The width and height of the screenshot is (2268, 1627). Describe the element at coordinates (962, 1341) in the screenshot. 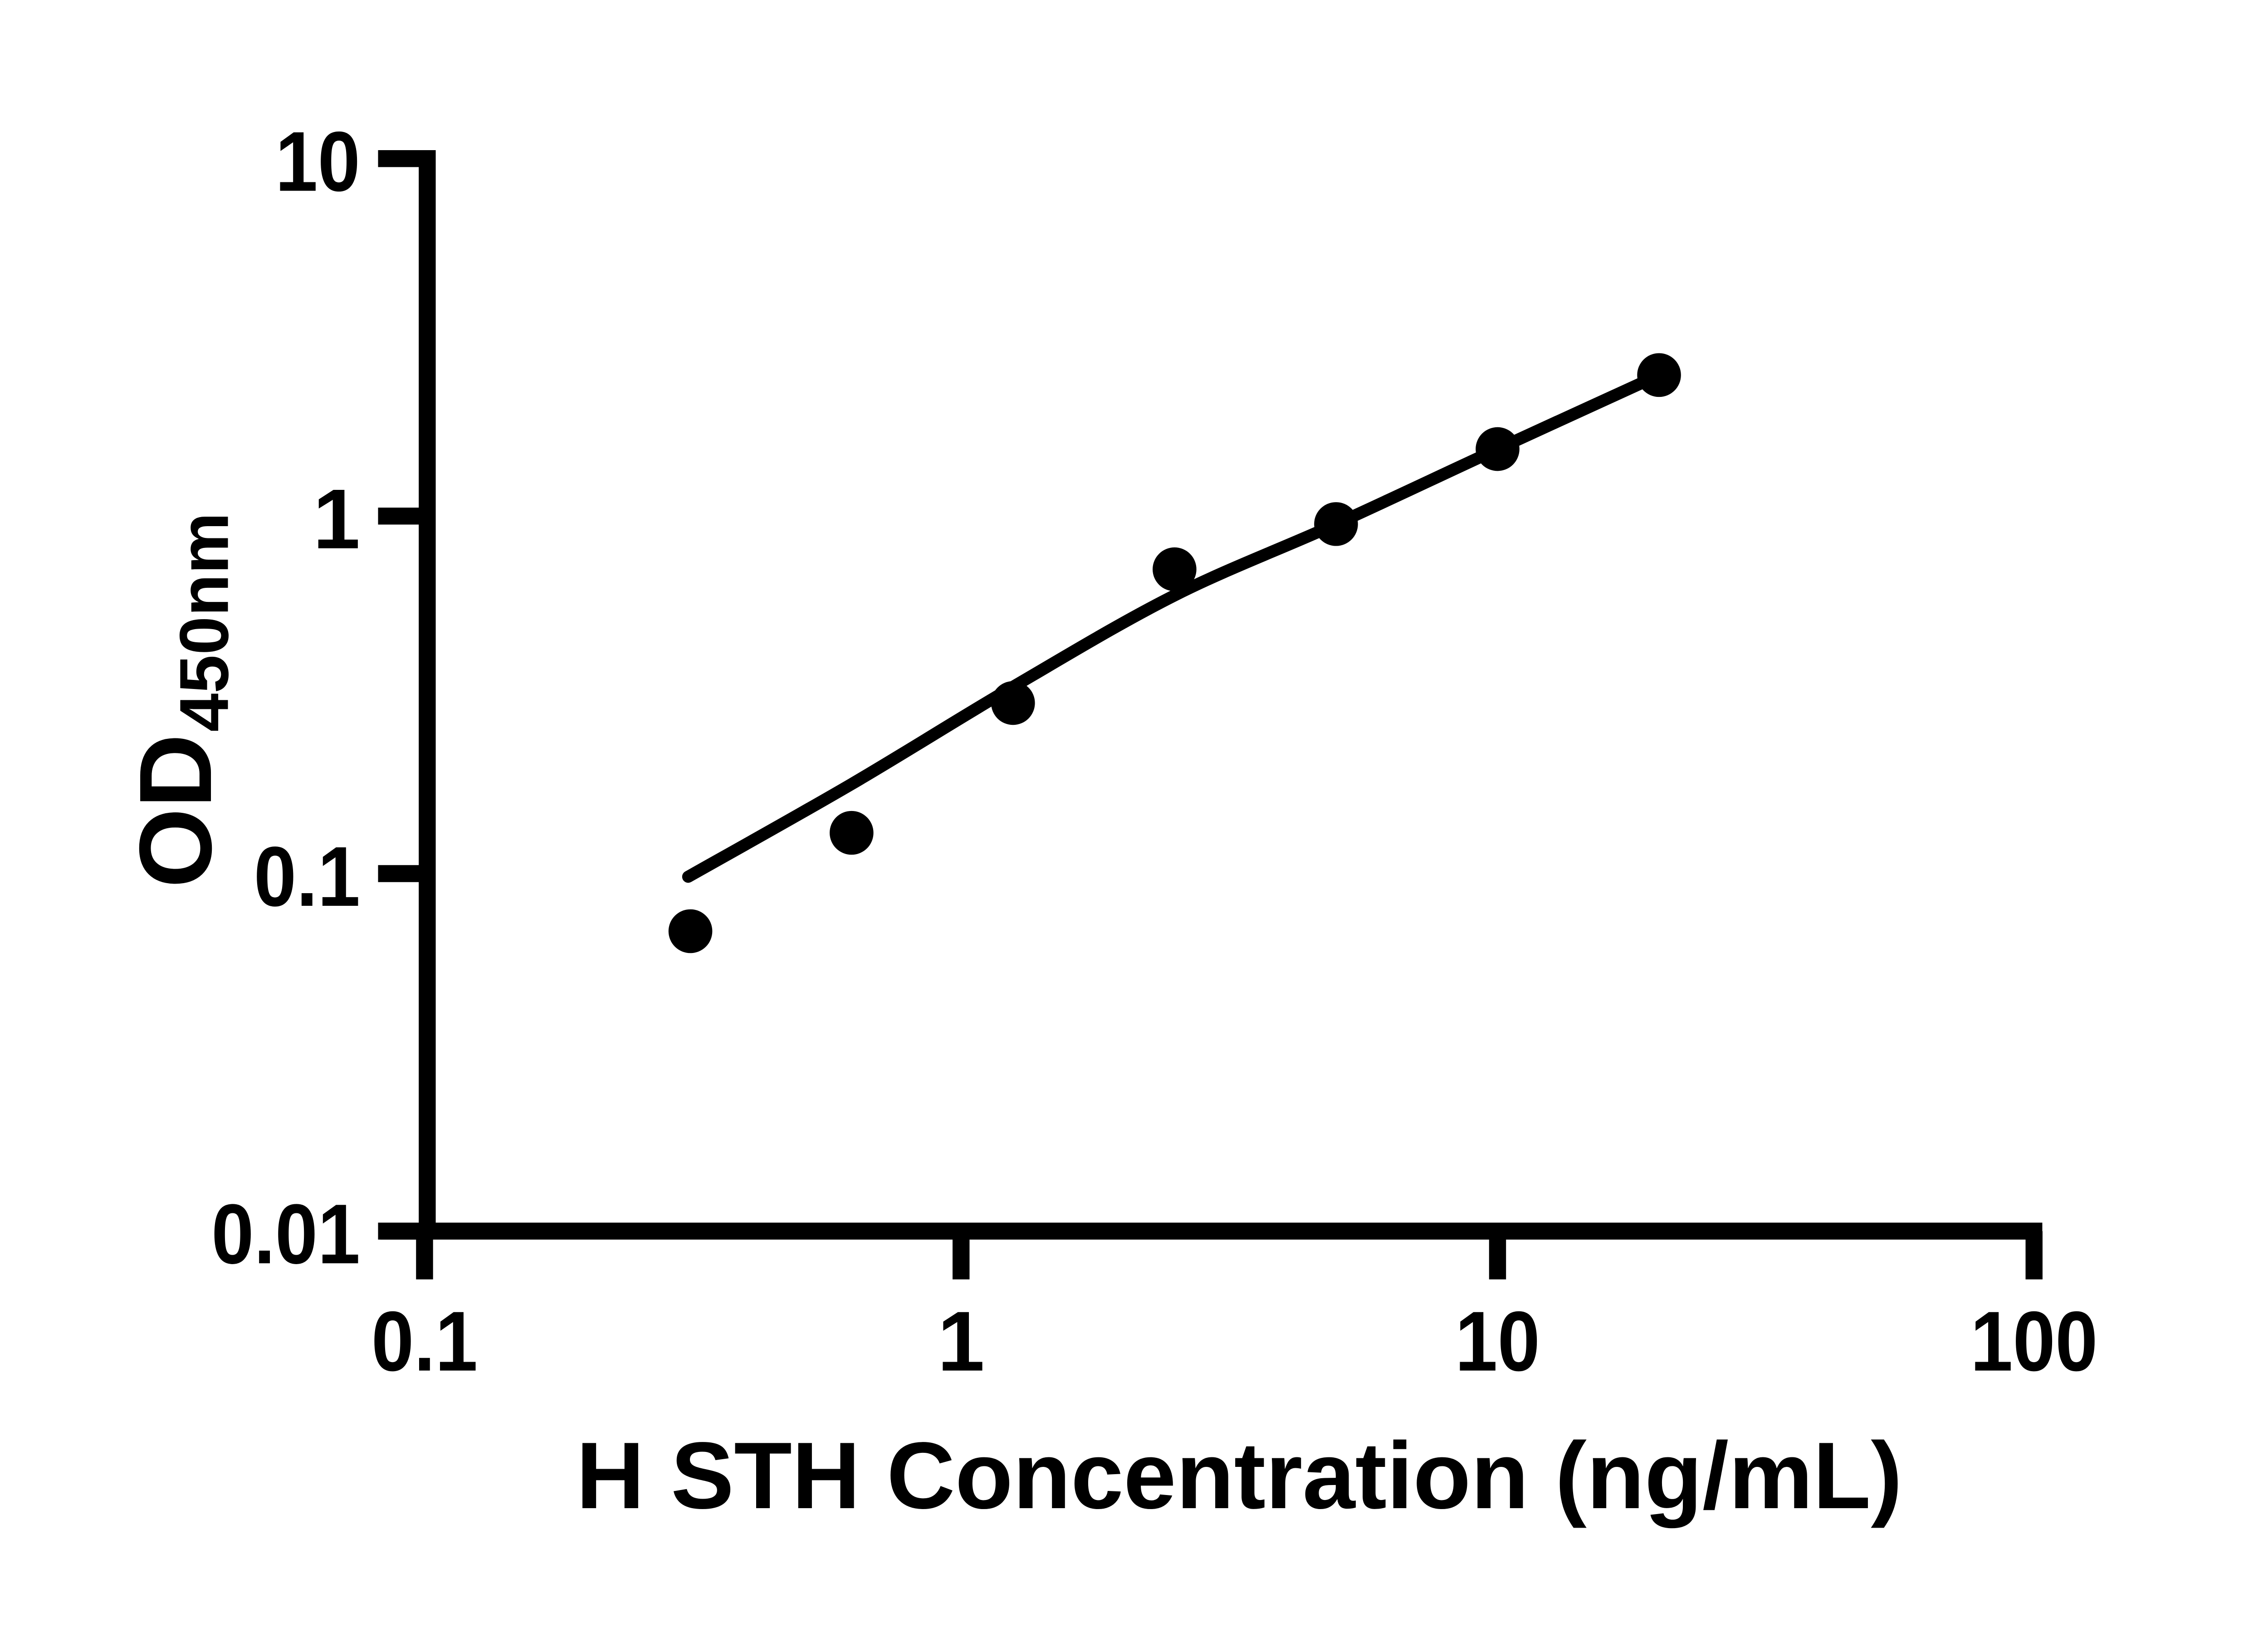

I see `x-tick-label: 1` at that location.